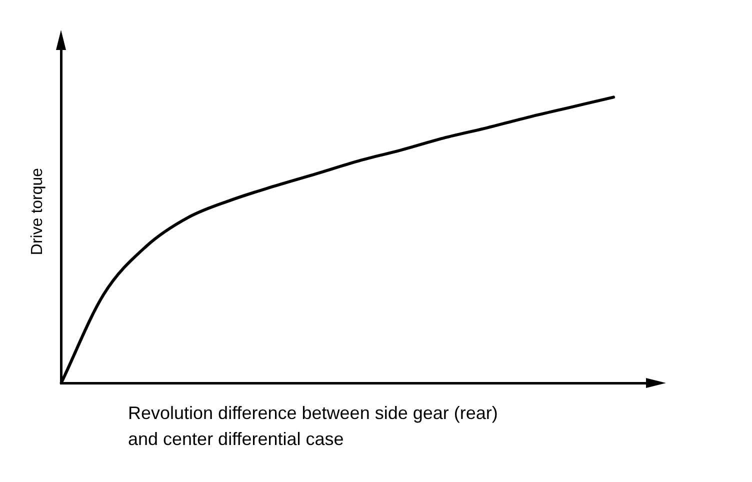 The height and width of the screenshot is (482, 752). I want to click on x-axis-title: Revolution difference between side gear (rear) and center differential case, so click(313, 426).